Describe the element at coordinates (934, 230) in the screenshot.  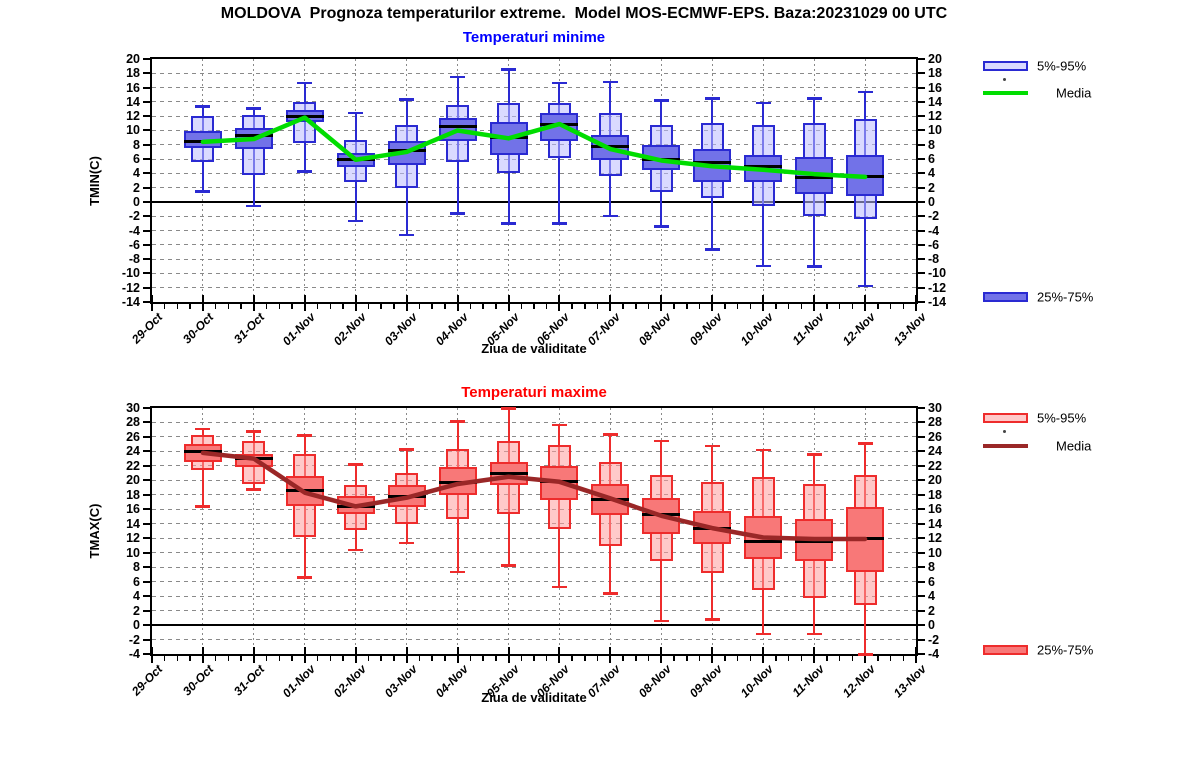
I see `y-tick-label-right: -4` at that location.